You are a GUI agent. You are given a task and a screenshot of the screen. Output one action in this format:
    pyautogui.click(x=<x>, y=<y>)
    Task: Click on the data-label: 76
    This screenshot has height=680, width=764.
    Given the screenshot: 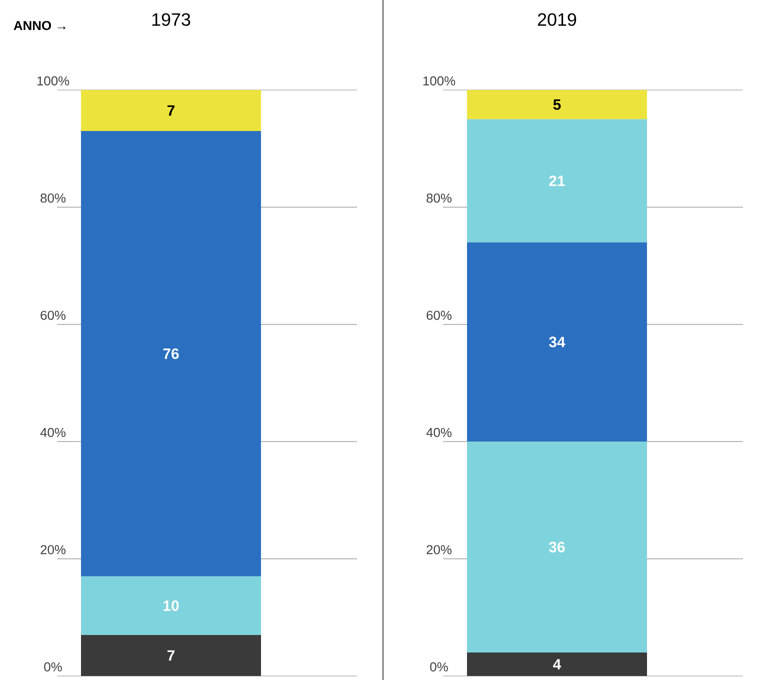 What is the action you would take?
    pyautogui.click(x=171, y=353)
    